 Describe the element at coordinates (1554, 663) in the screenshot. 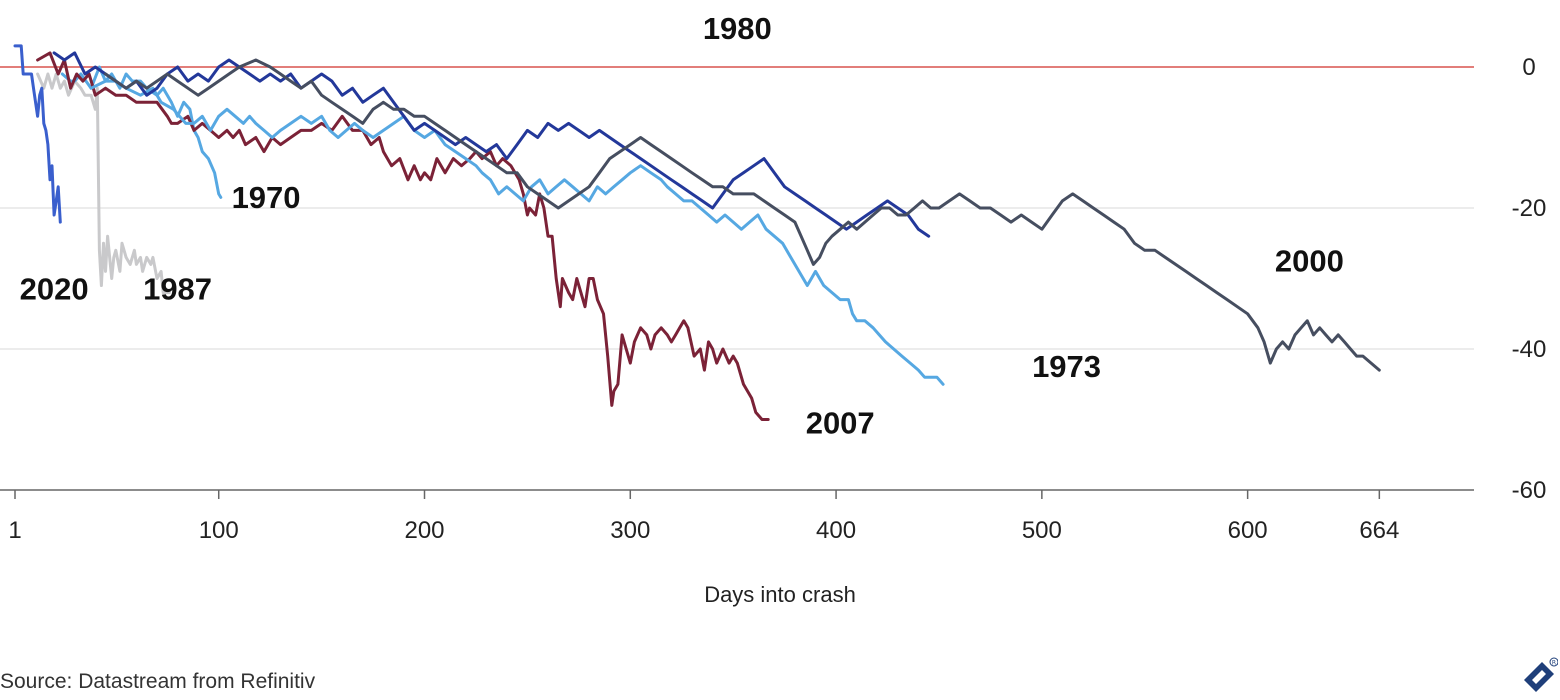

I see `svg-text: R` at that location.